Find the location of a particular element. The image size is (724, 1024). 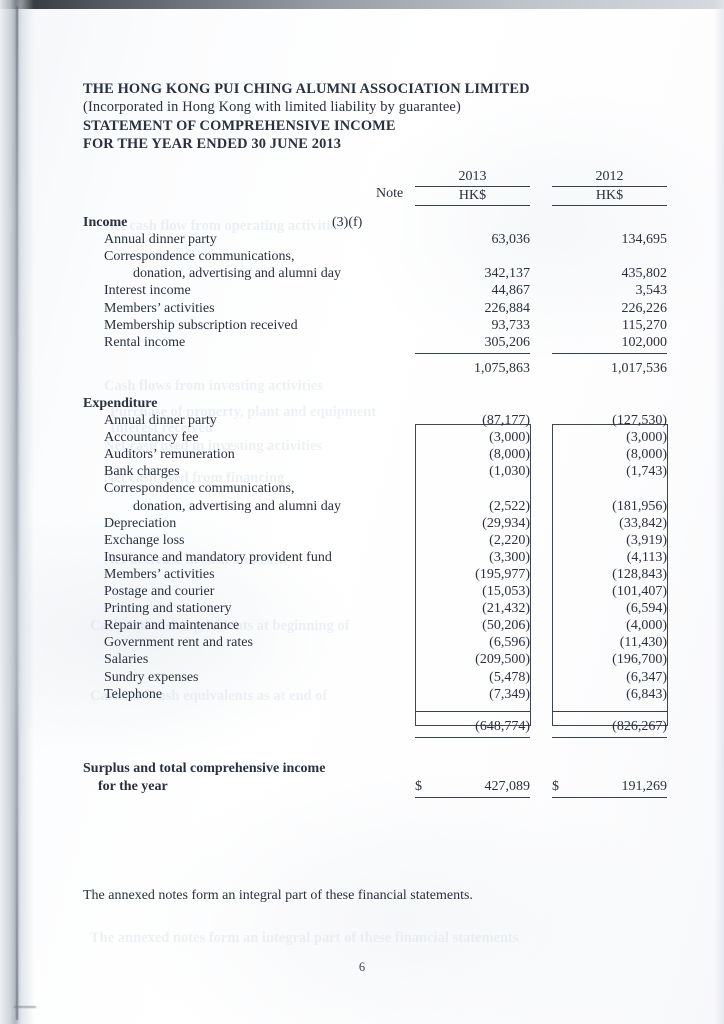

expenditure-row-label: Printing and stationery is located at coordinates (168, 609).